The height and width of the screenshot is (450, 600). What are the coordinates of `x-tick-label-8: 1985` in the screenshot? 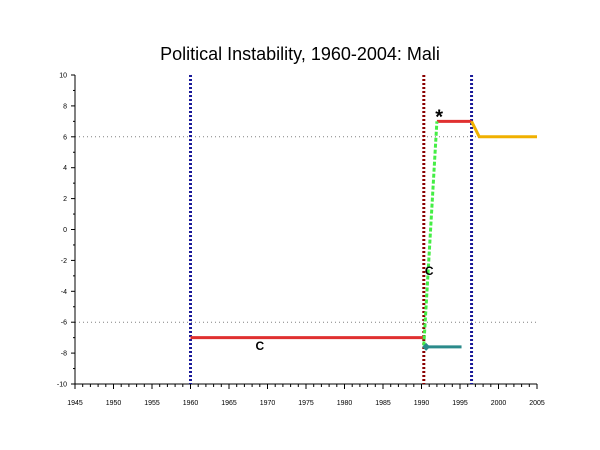 It's located at (383, 403).